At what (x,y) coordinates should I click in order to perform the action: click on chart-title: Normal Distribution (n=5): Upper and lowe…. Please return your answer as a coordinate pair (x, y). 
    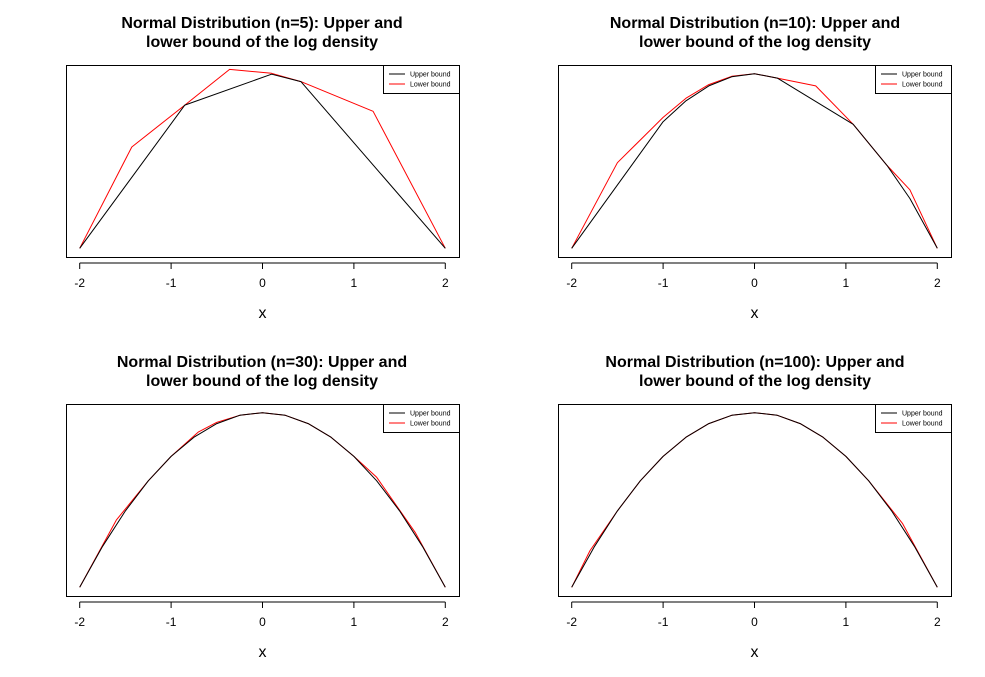
    Looking at the image, I should click on (261, 33).